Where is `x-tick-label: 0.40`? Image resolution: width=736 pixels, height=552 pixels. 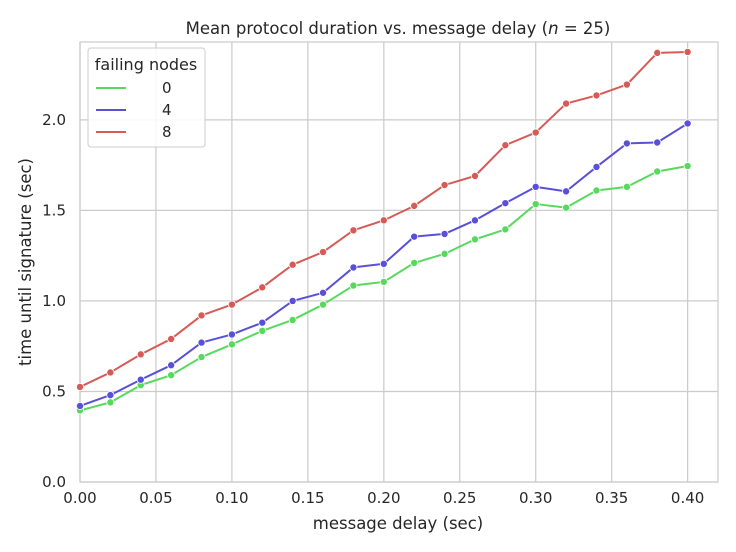
x-tick-label: 0.40 is located at coordinates (687, 498).